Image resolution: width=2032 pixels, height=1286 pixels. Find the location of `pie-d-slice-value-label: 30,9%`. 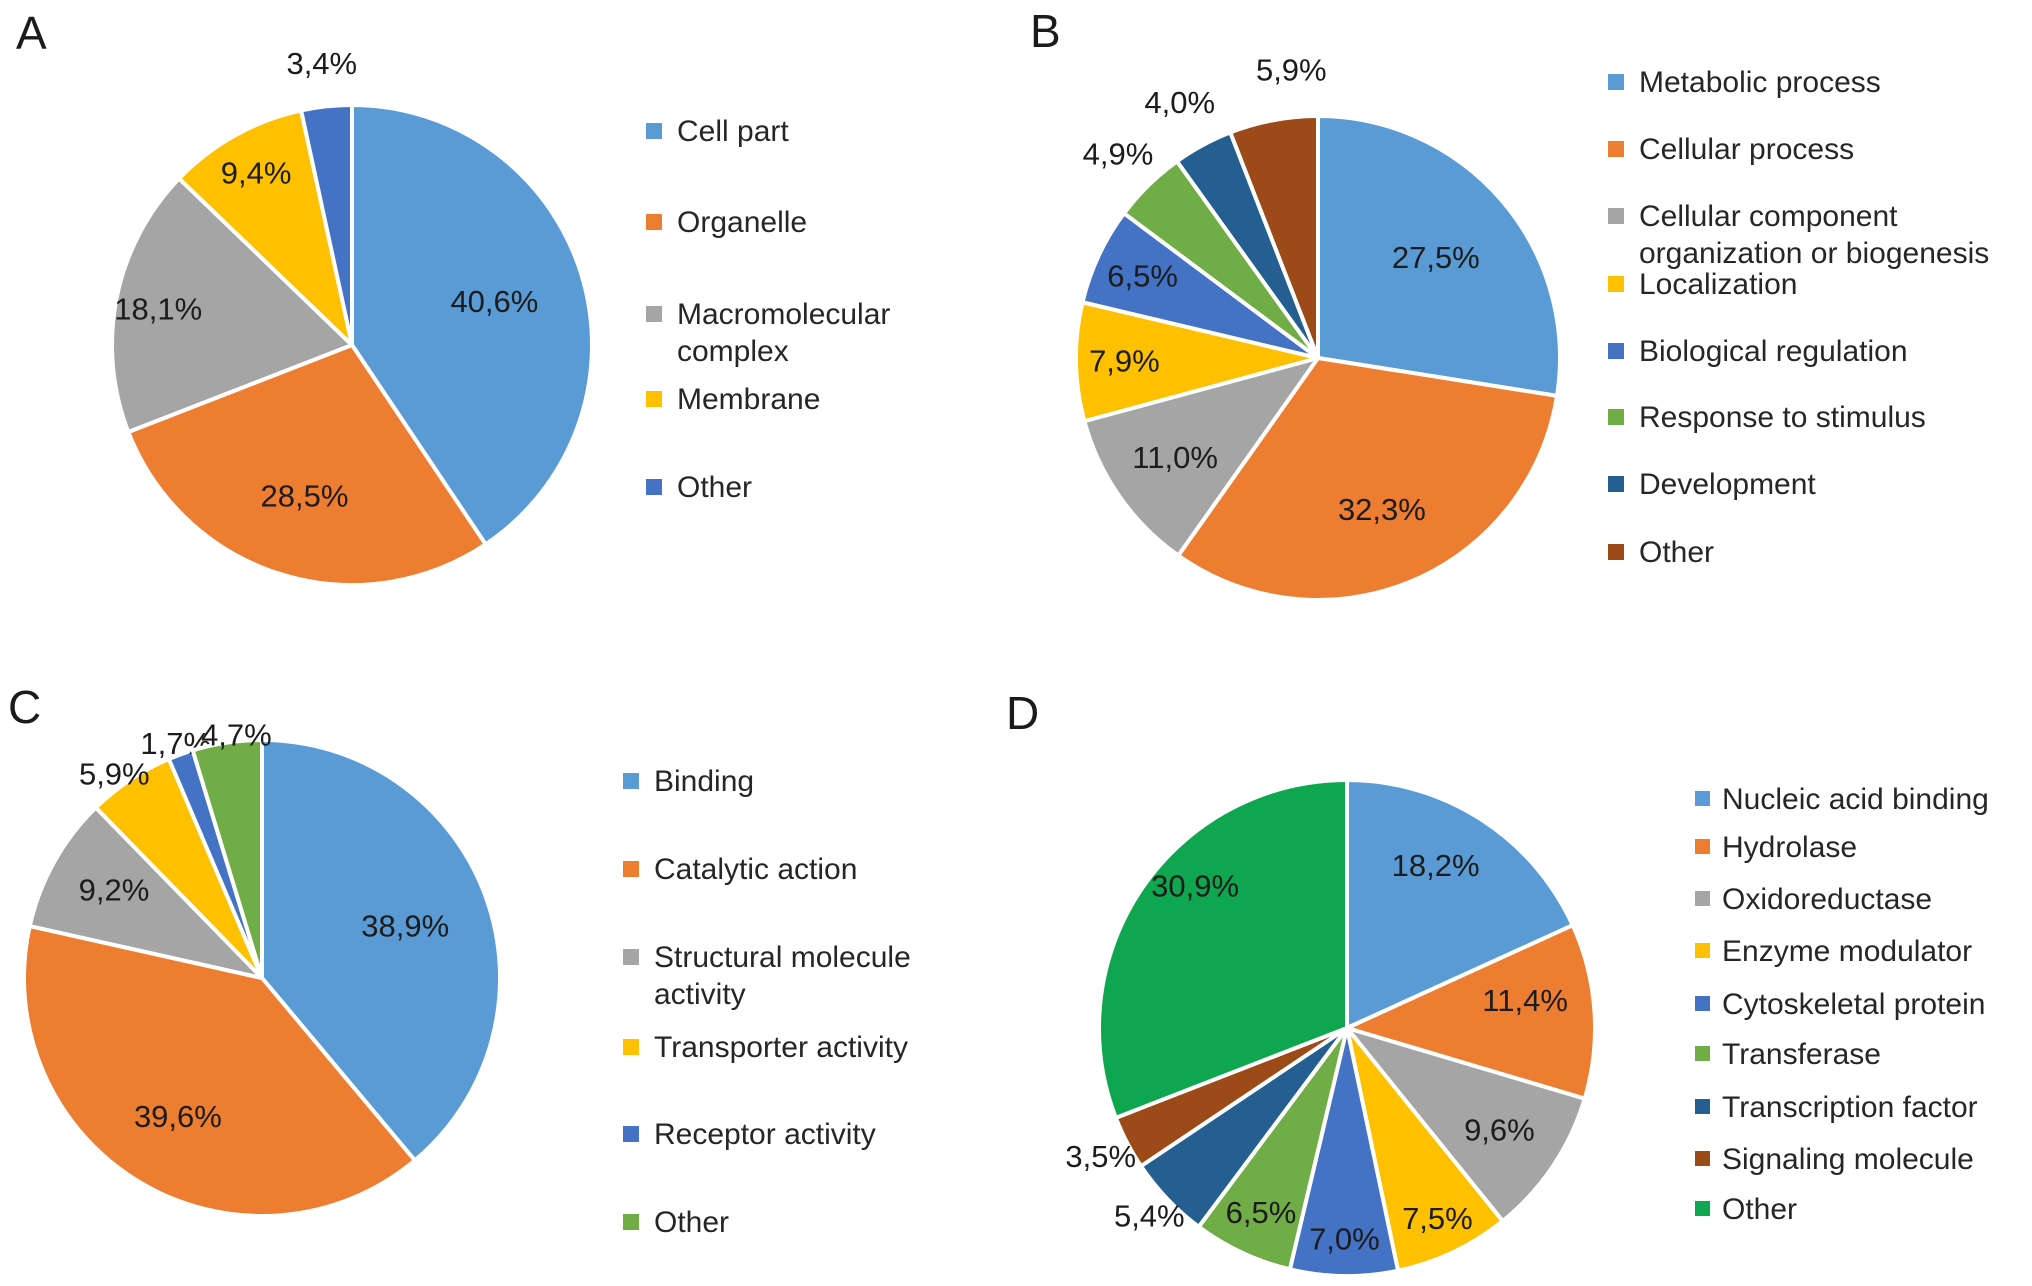

pie-d-slice-value-label: 30,9% is located at coordinates (1195, 886).